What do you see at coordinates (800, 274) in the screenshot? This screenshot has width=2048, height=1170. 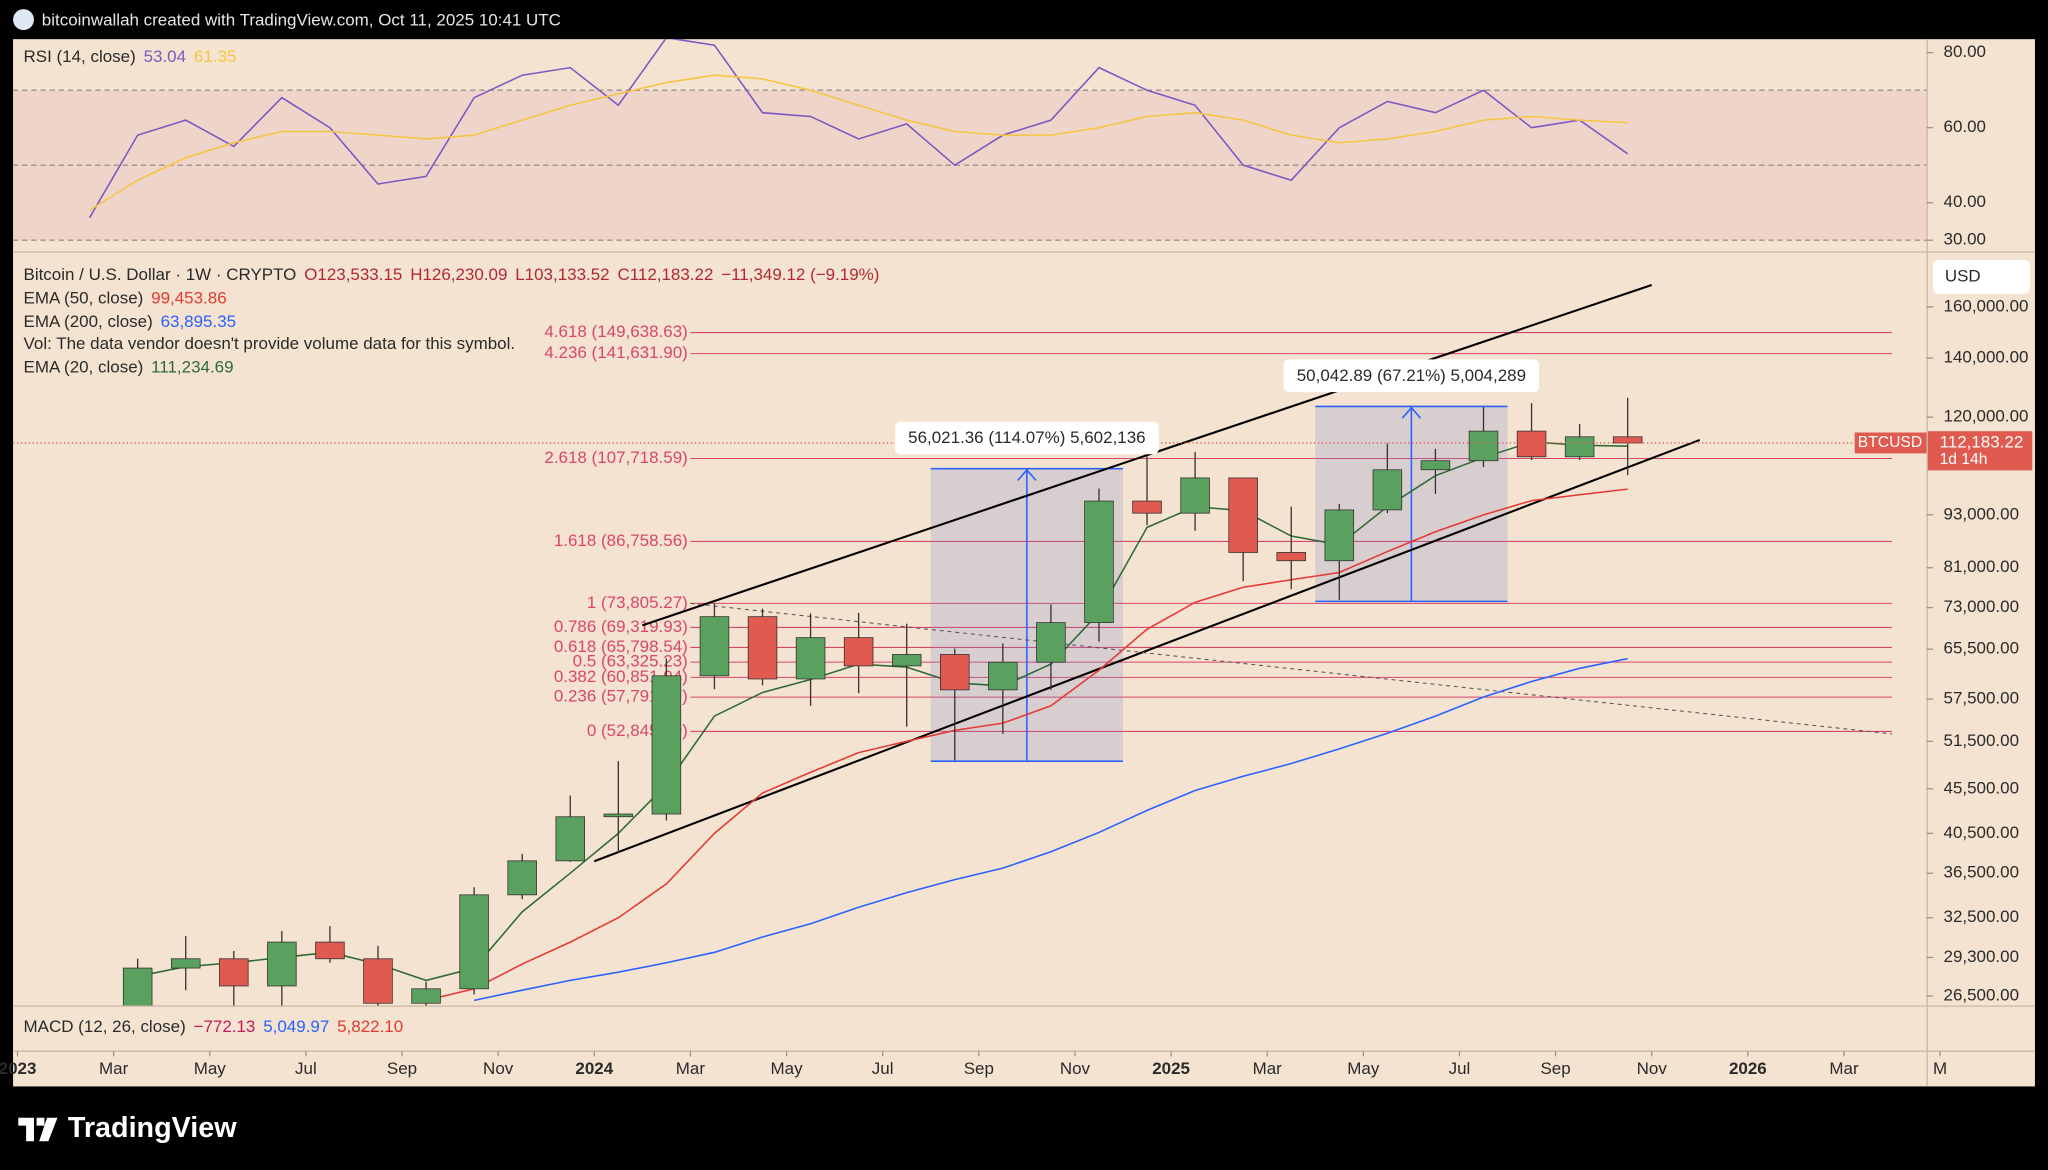 I see `ohlc-value: −11,349.12 (−9.19%)` at bounding box center [800, 274].